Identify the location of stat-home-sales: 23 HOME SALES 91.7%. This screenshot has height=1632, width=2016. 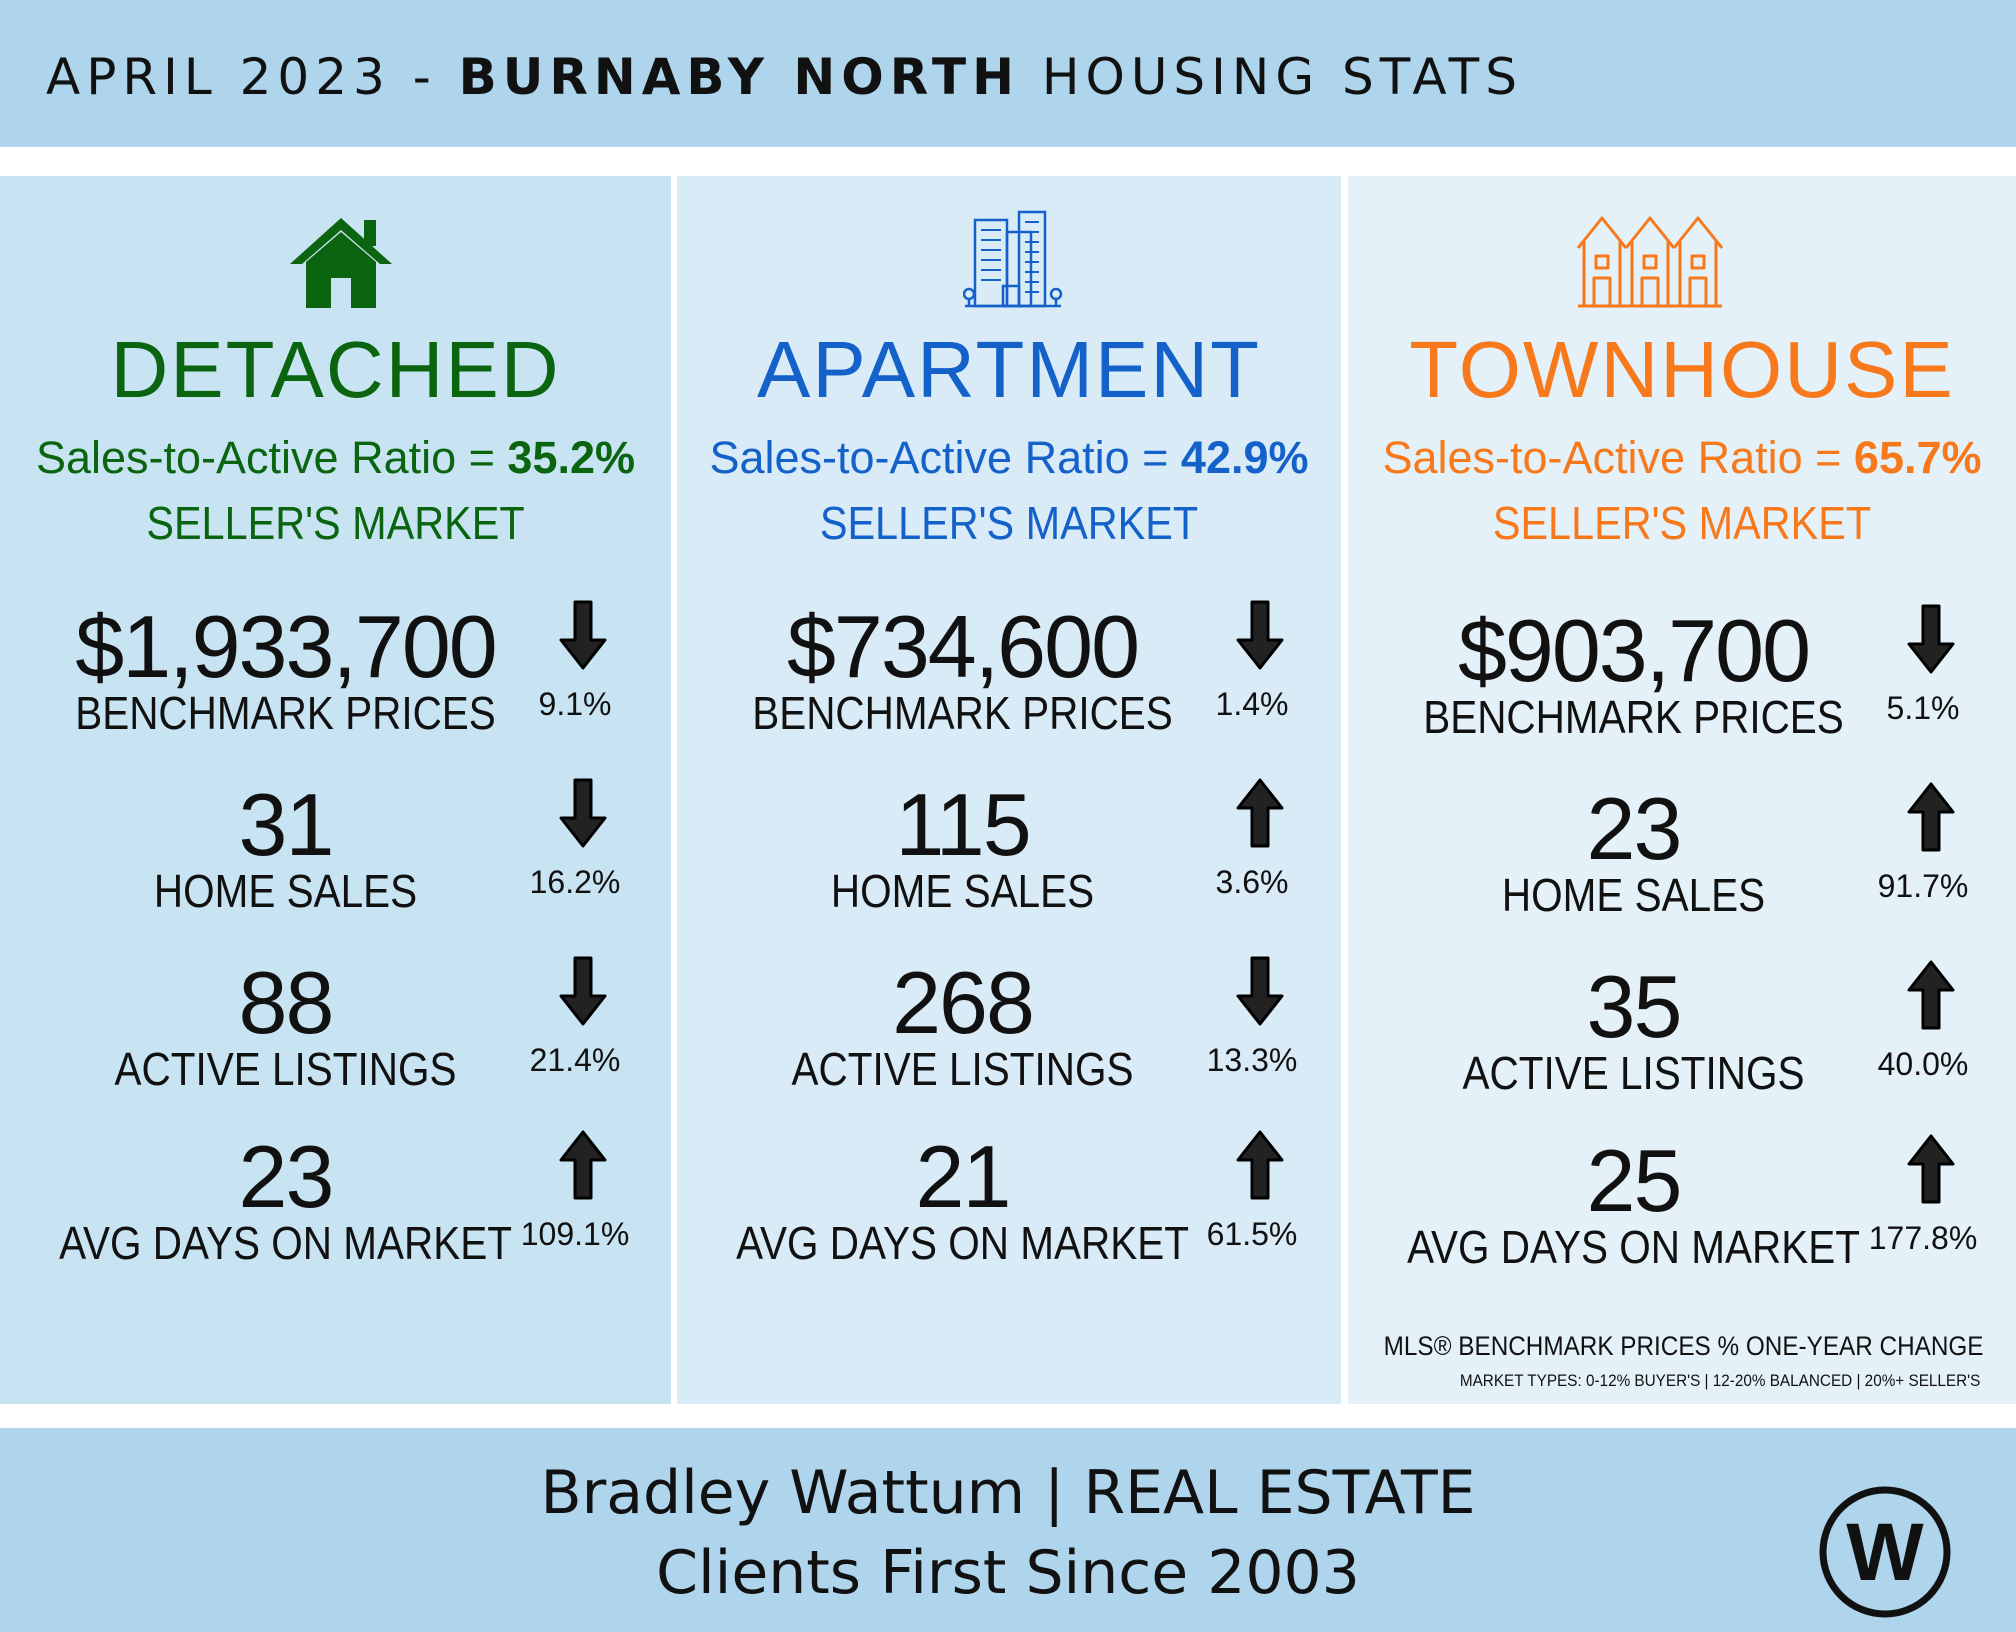
(1682, 853).